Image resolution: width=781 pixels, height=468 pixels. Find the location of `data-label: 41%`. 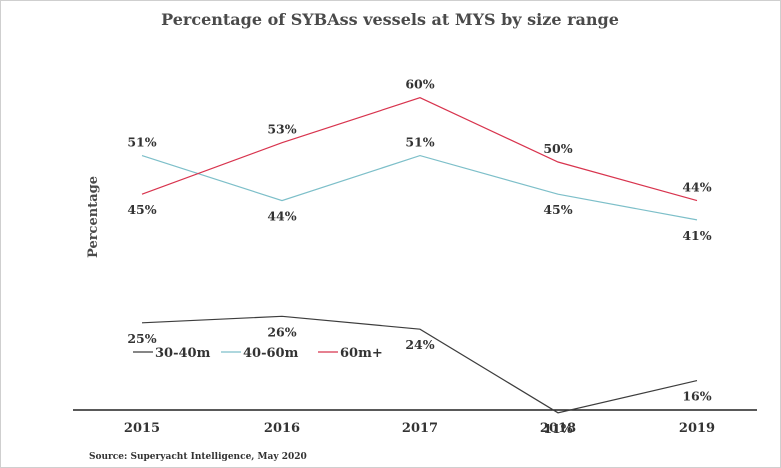

data-label: 41% is located at coordinates (696, 235).